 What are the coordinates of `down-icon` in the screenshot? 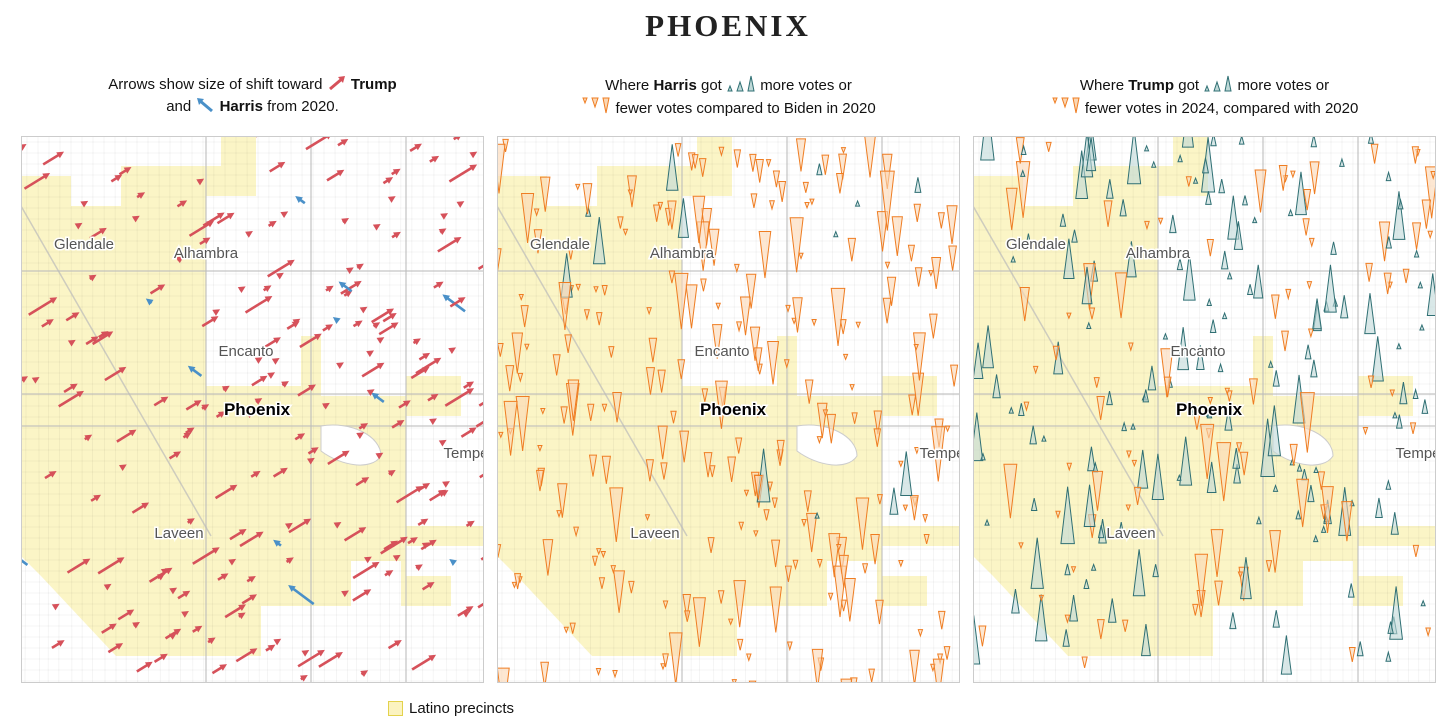 It's located at (596, 105).